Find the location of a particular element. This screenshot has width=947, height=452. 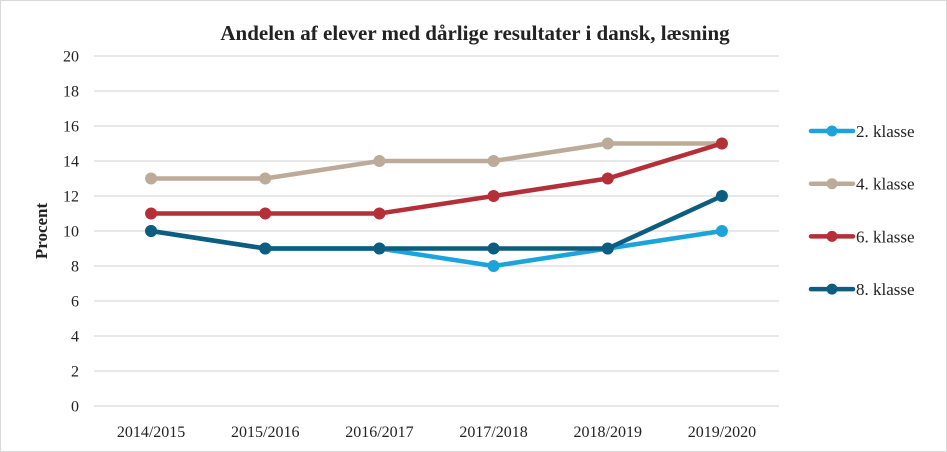

legend-entry: 2. klasse is located at coordinates (861, 131).